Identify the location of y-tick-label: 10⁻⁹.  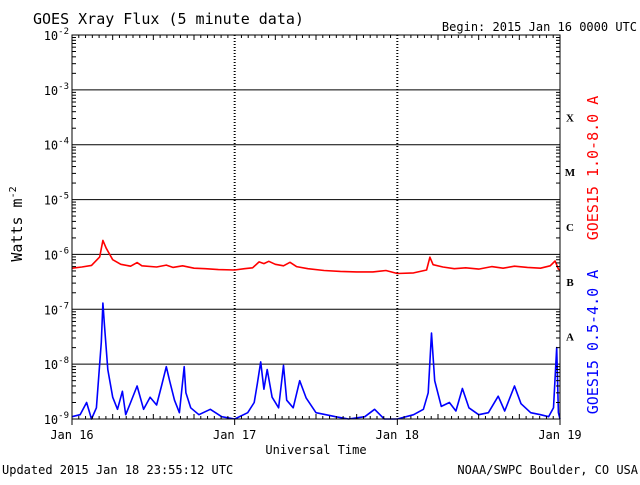
(56, 419).